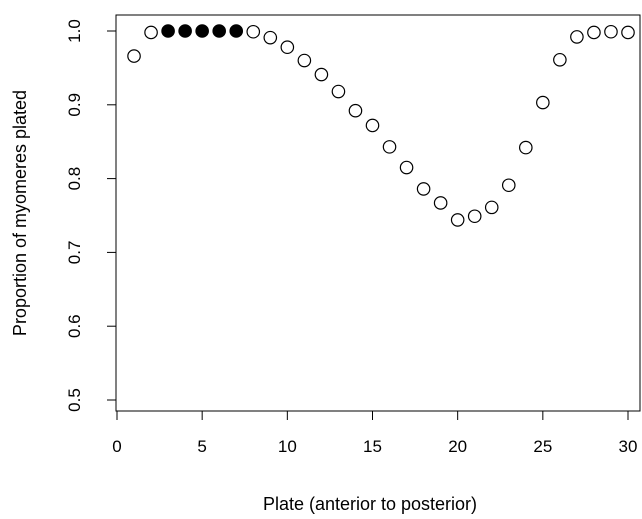 This screenshot has height=519, width=642. What do you see at coordinates (370, 504) in the screenshot?
I see `x-axis-title: Plate (anterior to posterior)` at bounding box center [370, 504].